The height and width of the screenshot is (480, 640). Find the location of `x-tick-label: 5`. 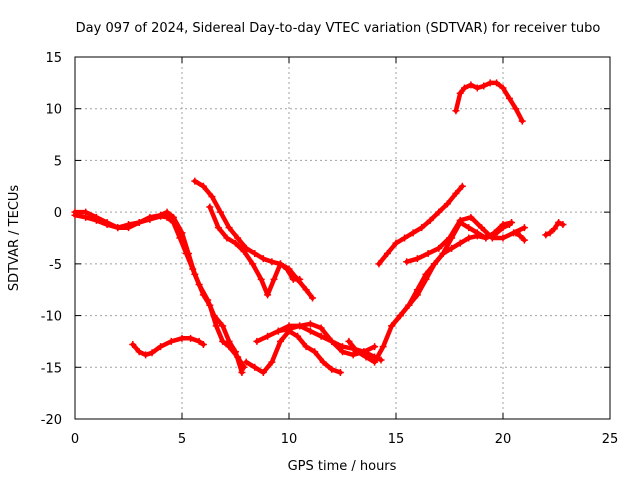

x-tick-label: 5 is located at coordinates (182, 439).